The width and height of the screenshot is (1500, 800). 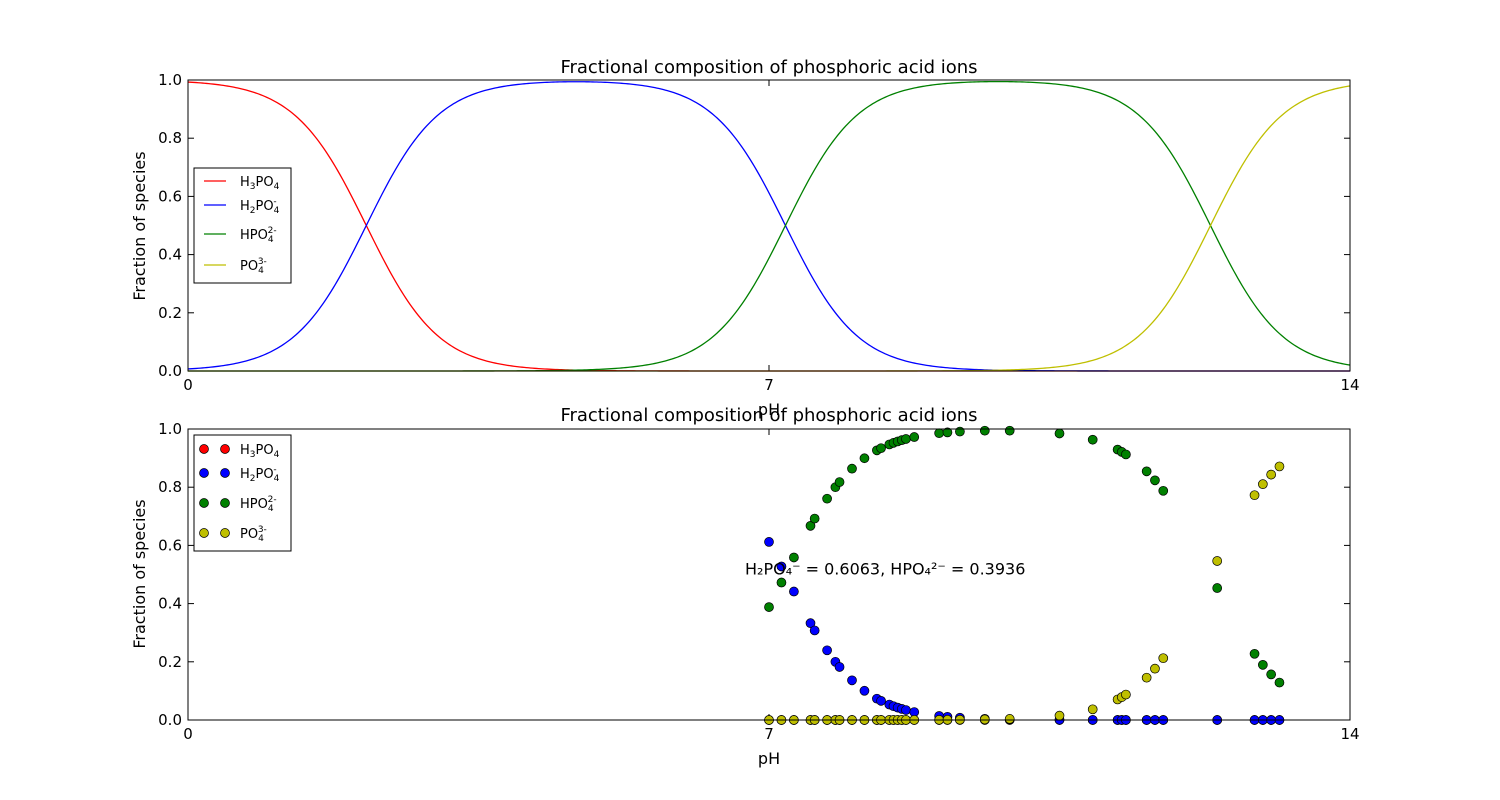 I want to click on chart-top-xtick-label: 7, so click(x=769, y=385).